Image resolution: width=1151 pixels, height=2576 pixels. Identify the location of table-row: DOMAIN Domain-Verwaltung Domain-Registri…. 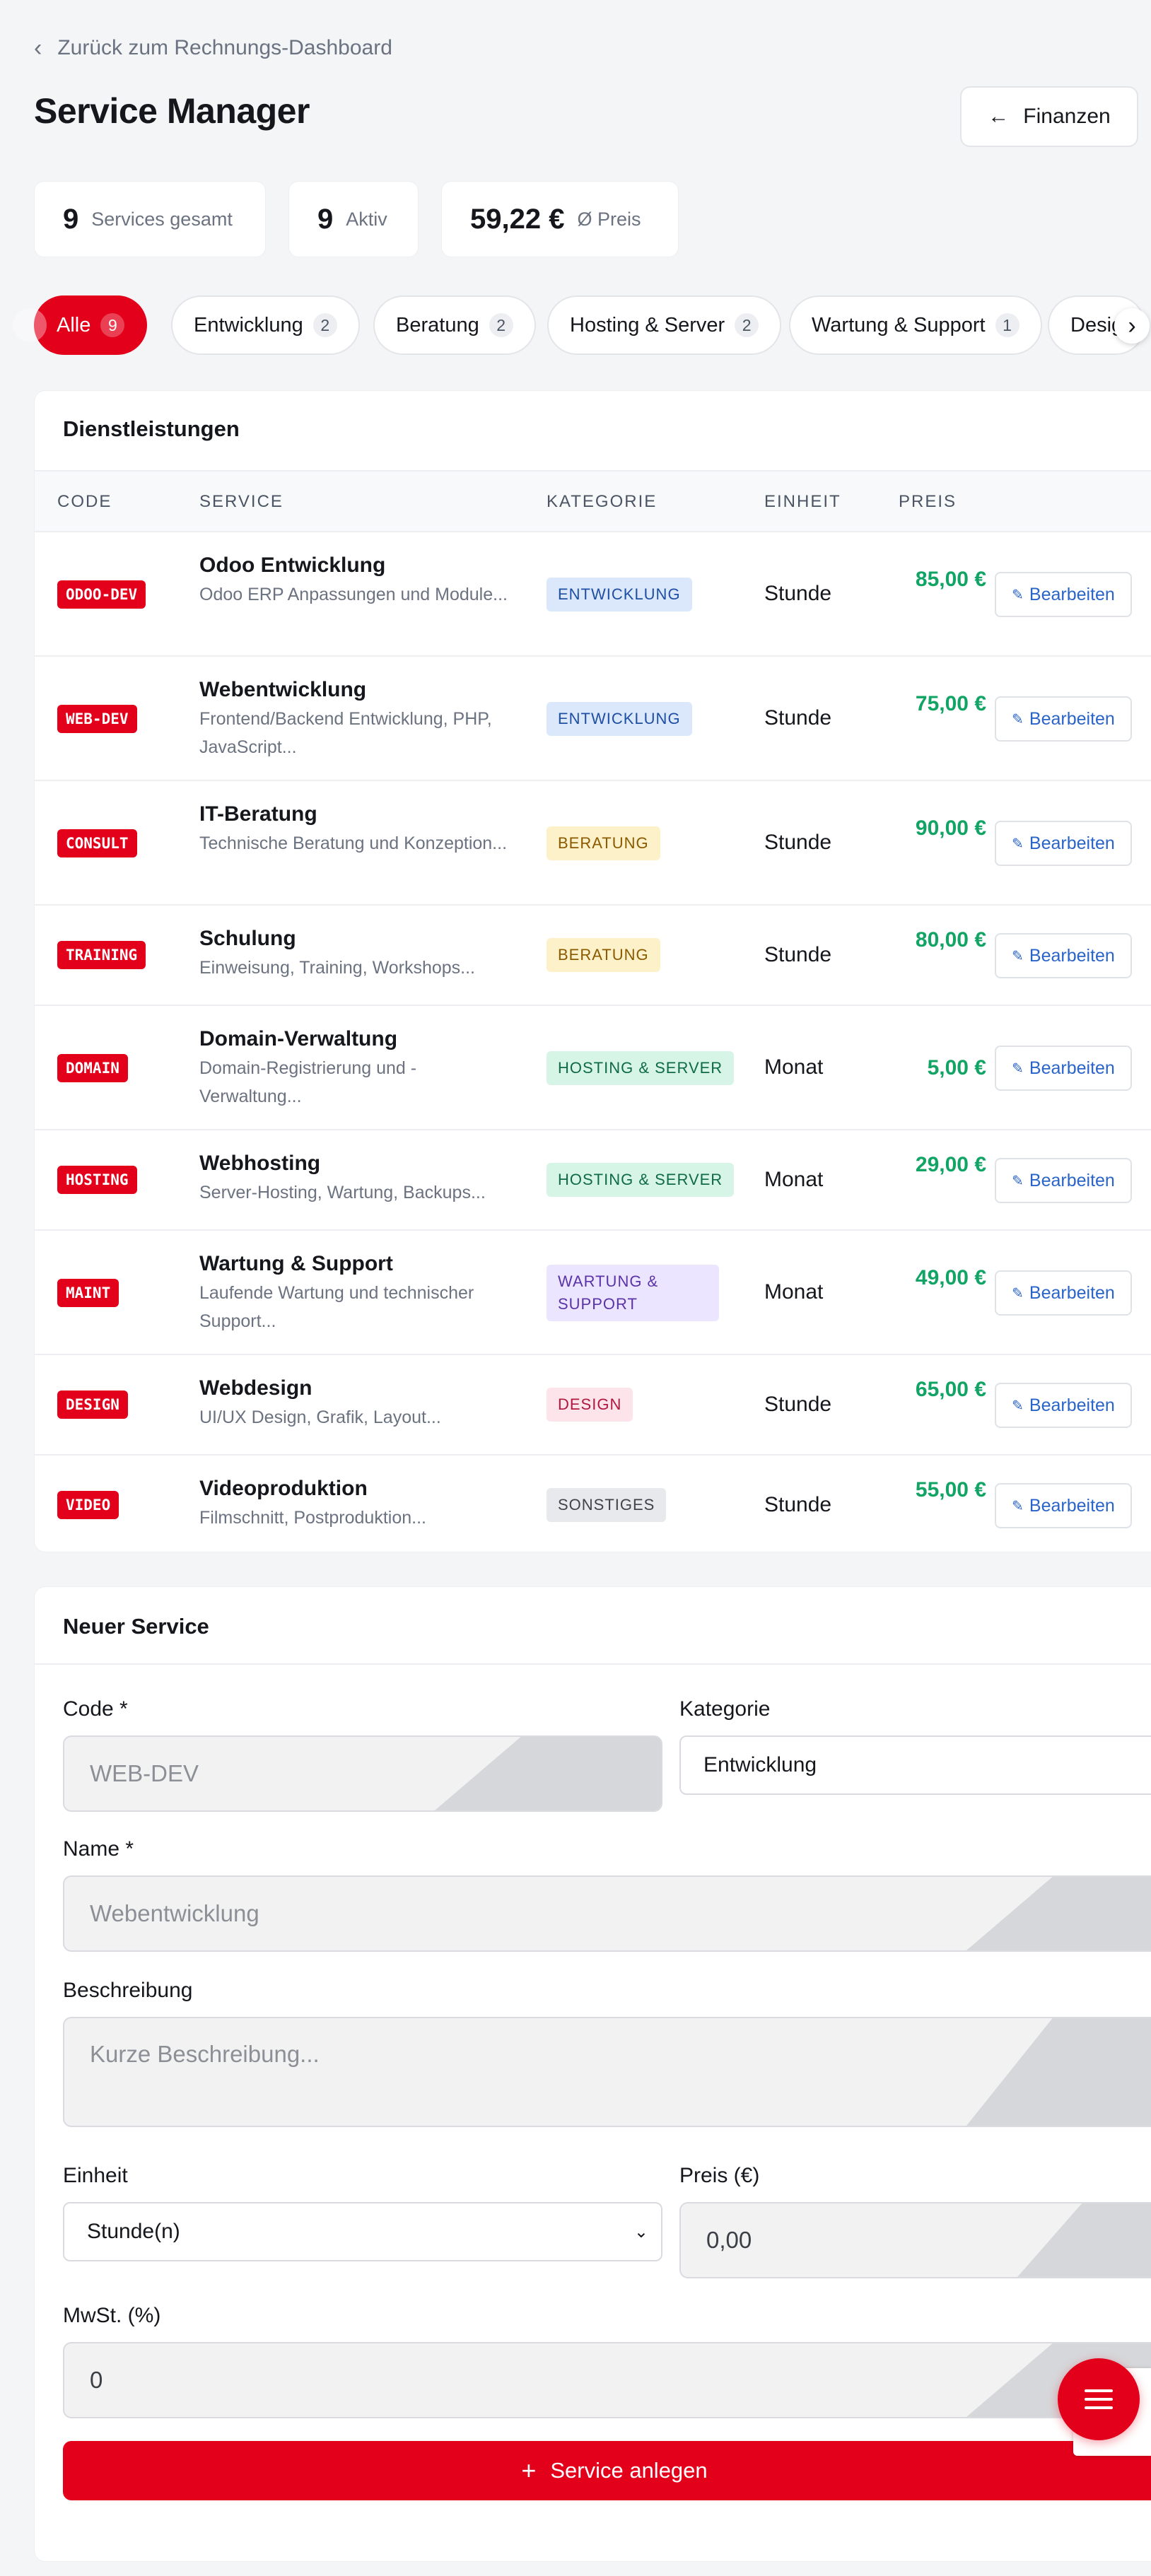
(593, 1068).